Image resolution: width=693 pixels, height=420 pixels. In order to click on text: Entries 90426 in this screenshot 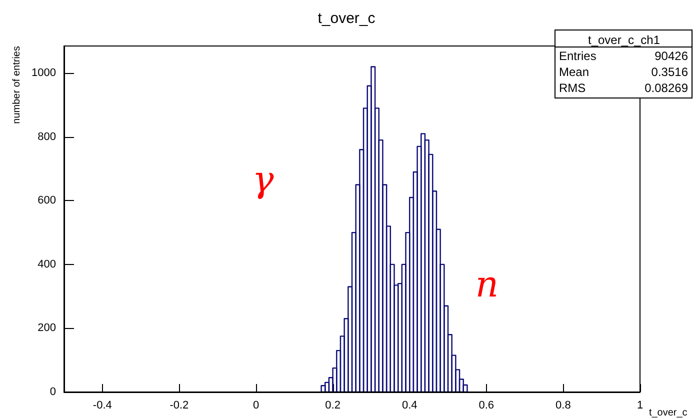, I will do `click(623, 56)`.